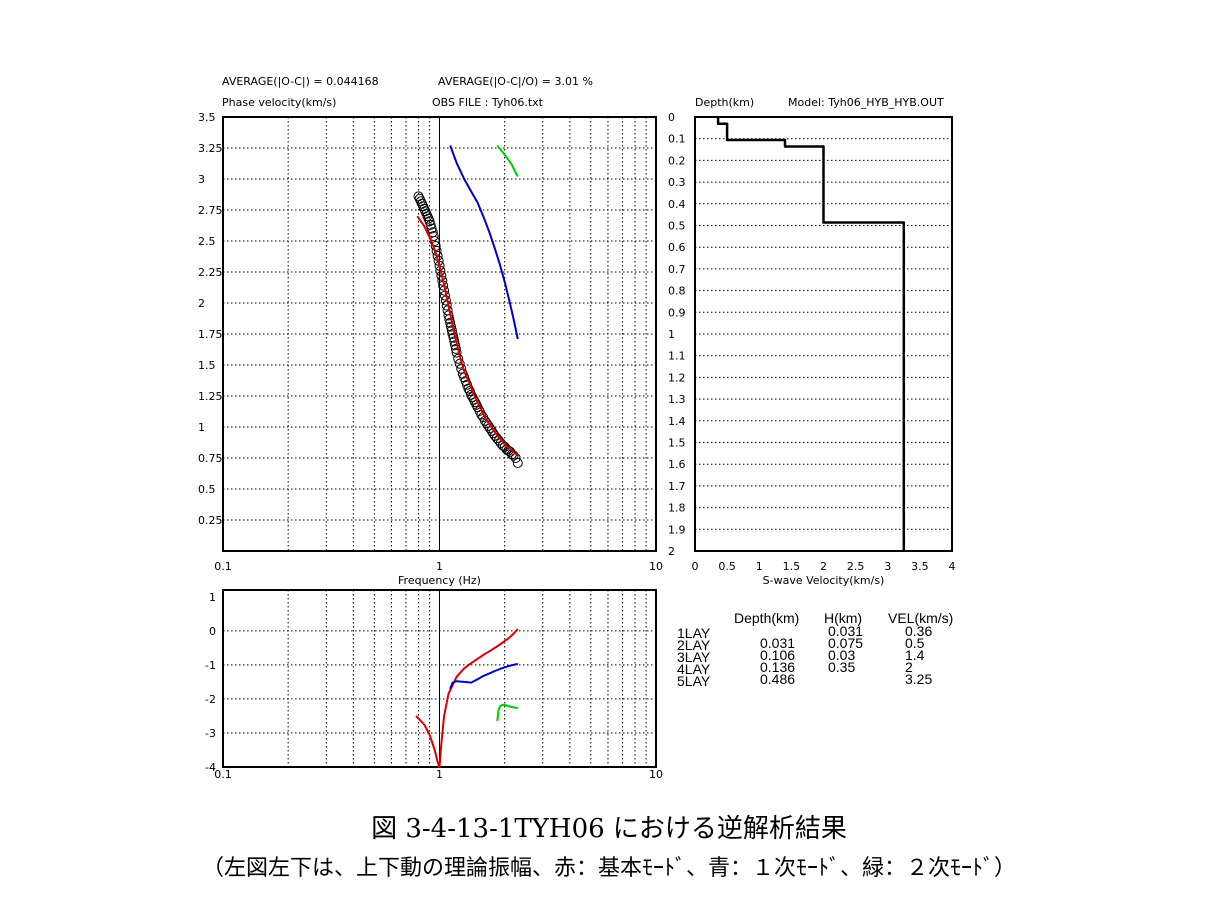  What do you see at coordinates (507, 160) in the screenshot?
I see `dispersion-curve-2nd-higher` at bounding box center [507, 160].